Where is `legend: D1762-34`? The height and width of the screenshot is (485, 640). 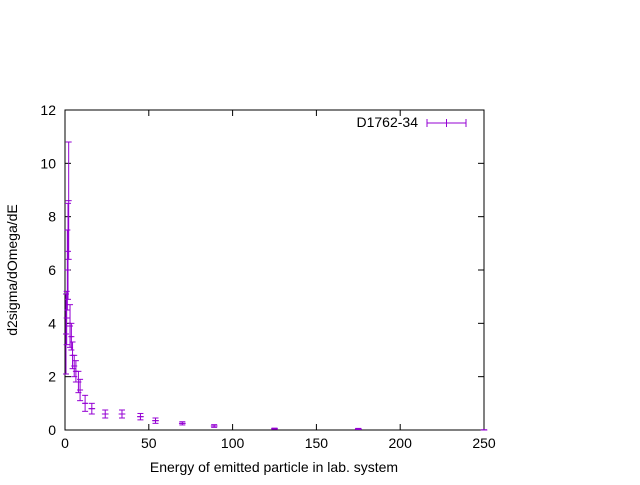
legend: D1762-34 is located at coordinates (412, 122).